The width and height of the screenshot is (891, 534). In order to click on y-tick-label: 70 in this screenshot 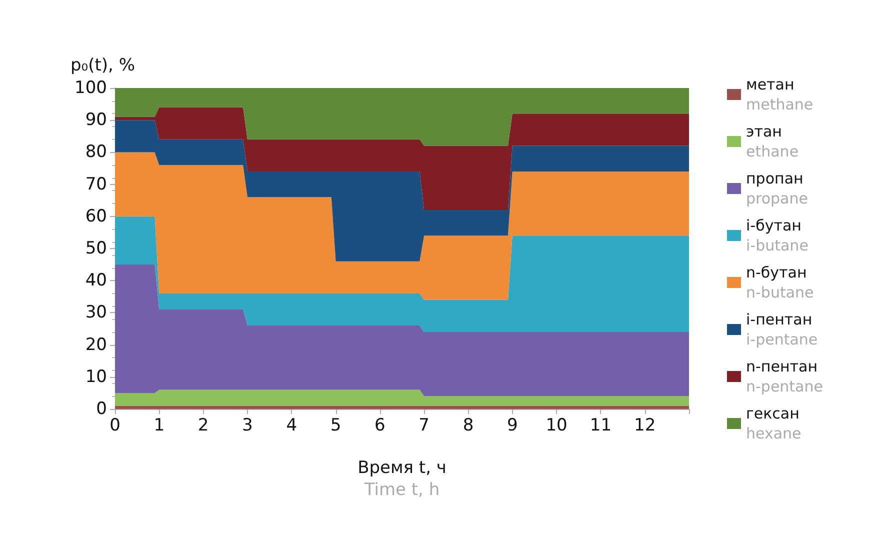, I will do `click(96, 184)`.